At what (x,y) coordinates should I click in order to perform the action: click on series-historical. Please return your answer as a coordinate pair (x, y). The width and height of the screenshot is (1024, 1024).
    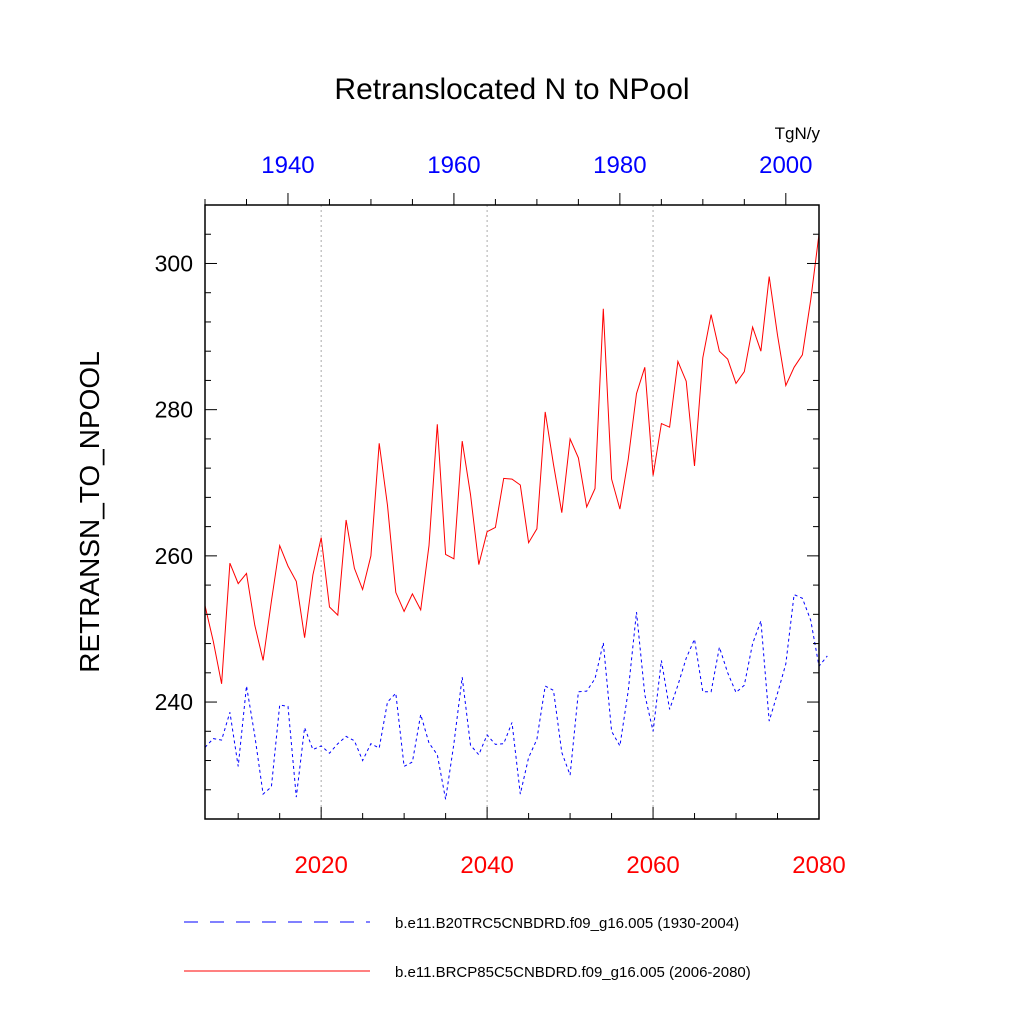
    Looking at the image, I should click on (516, 696).